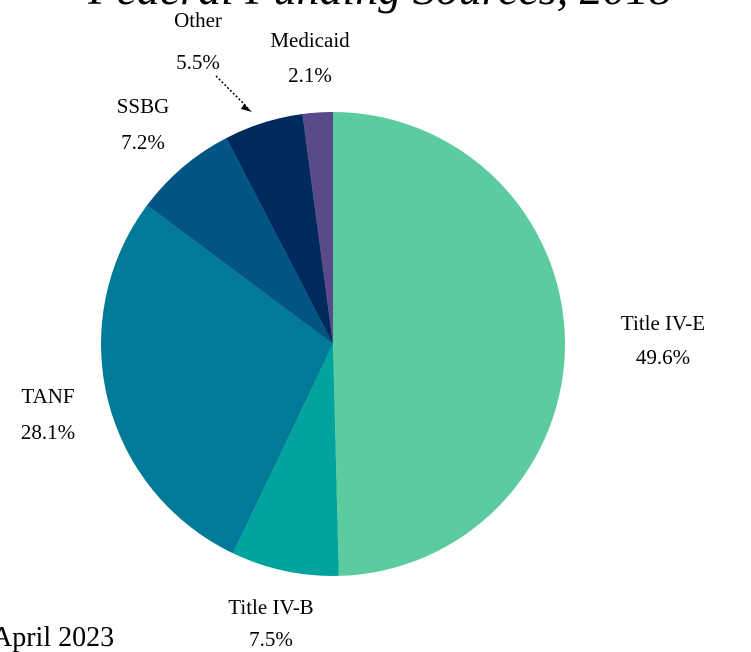 The width and height of the screenshot is (751, 652). I want to click on leader-arrow, so click(246, 108).